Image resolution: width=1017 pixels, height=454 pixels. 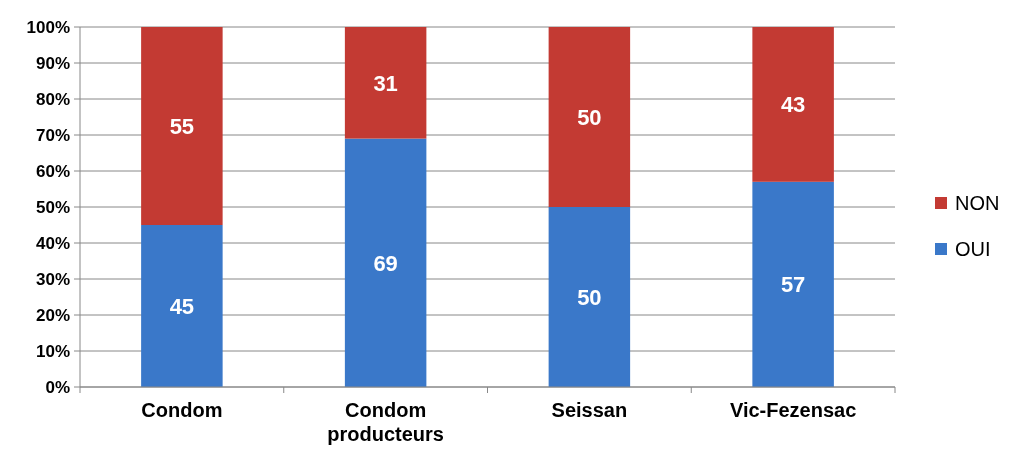 I want to click on data-label: 55, so click(x=182, y=126).